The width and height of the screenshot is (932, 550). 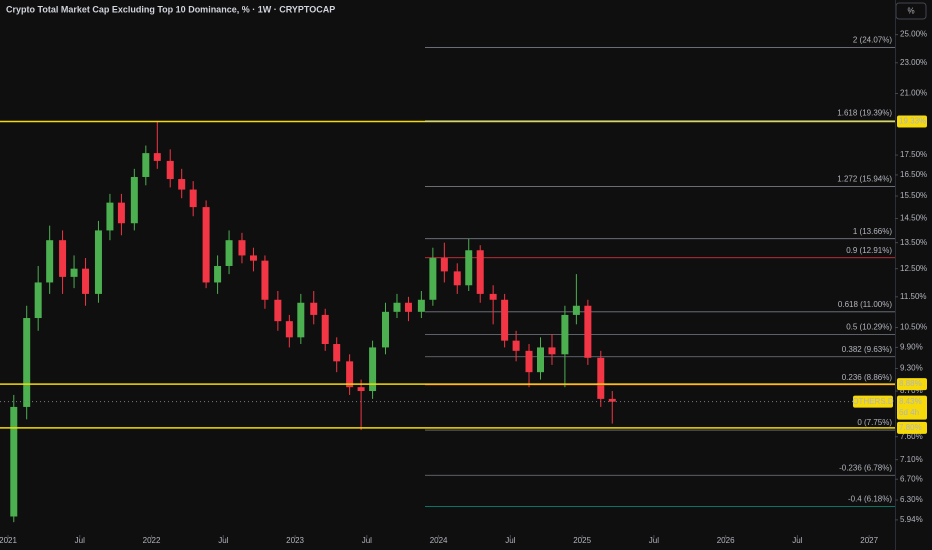 I want to click on y-tick-label: 10.50%, so click(x=913, y=327).